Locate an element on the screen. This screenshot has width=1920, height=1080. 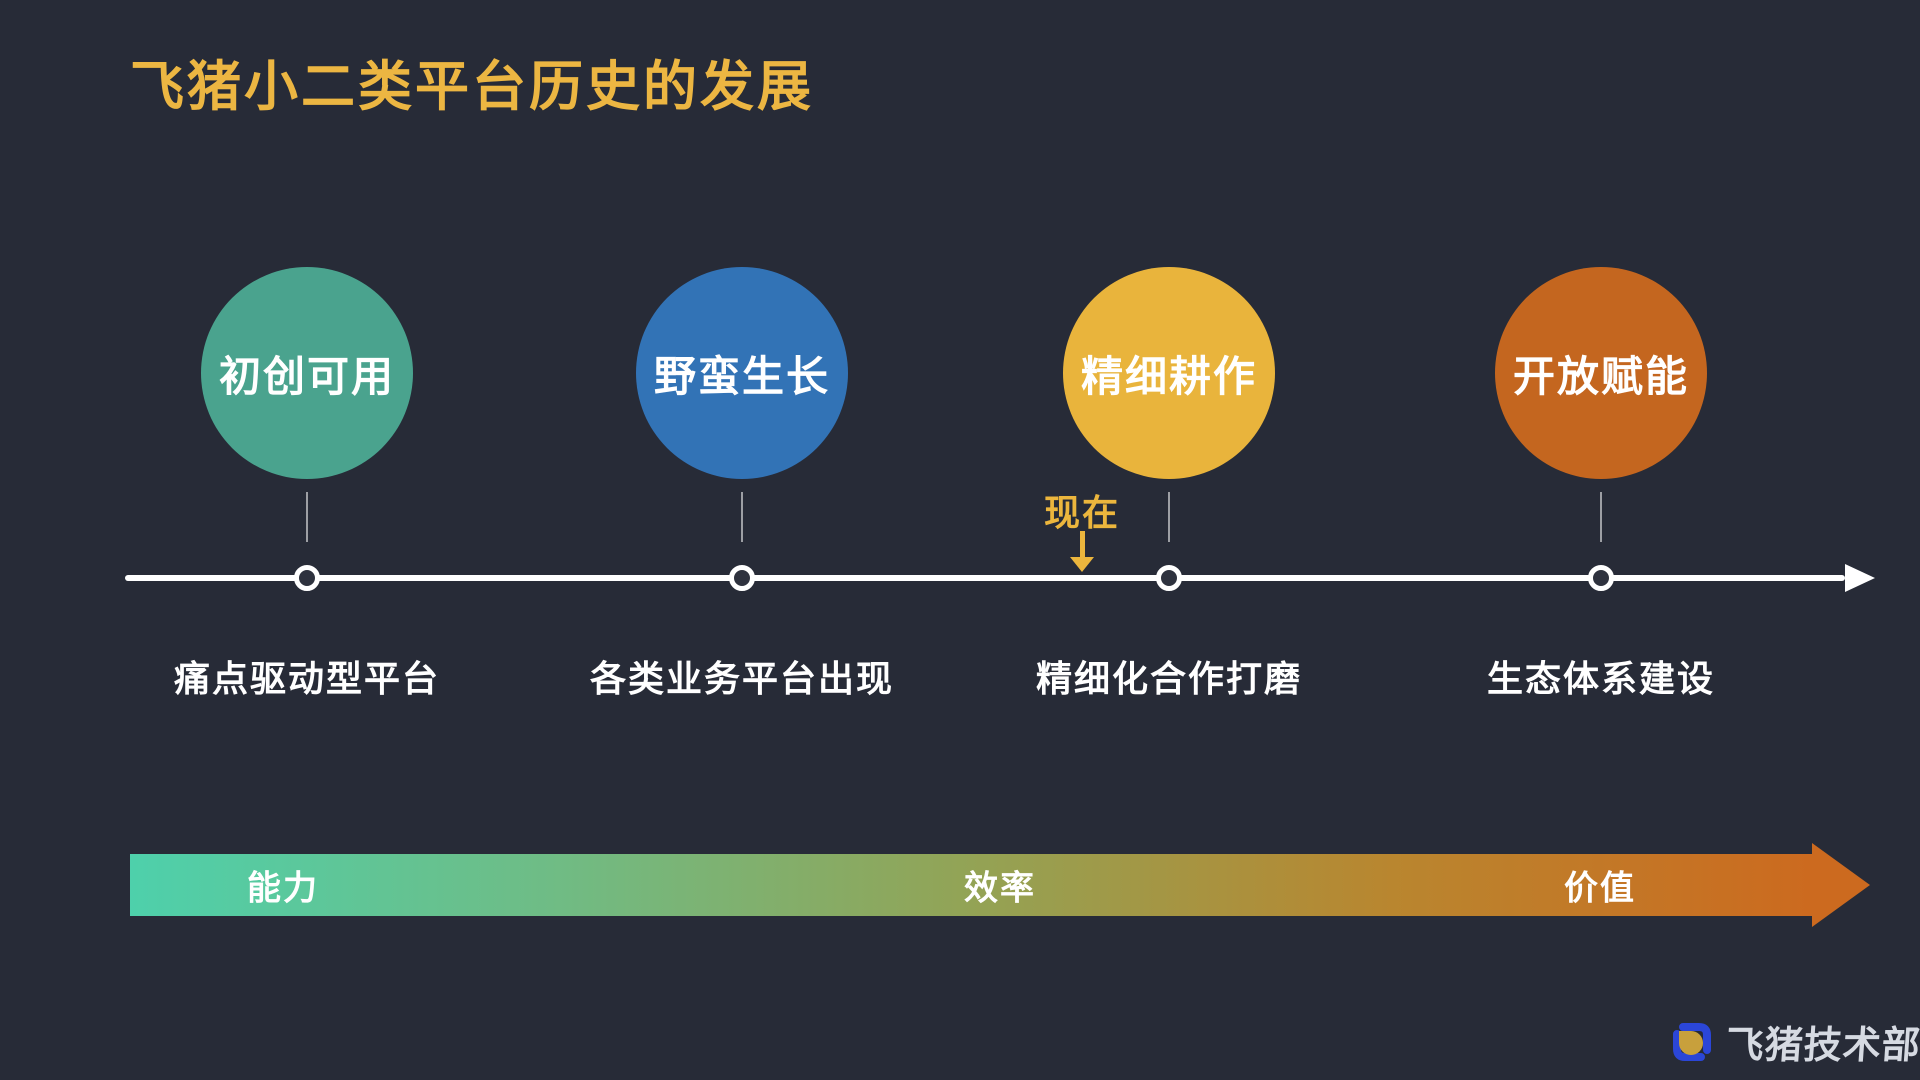
bar-label-capability: 能力 is located at coordinates (283, 888).